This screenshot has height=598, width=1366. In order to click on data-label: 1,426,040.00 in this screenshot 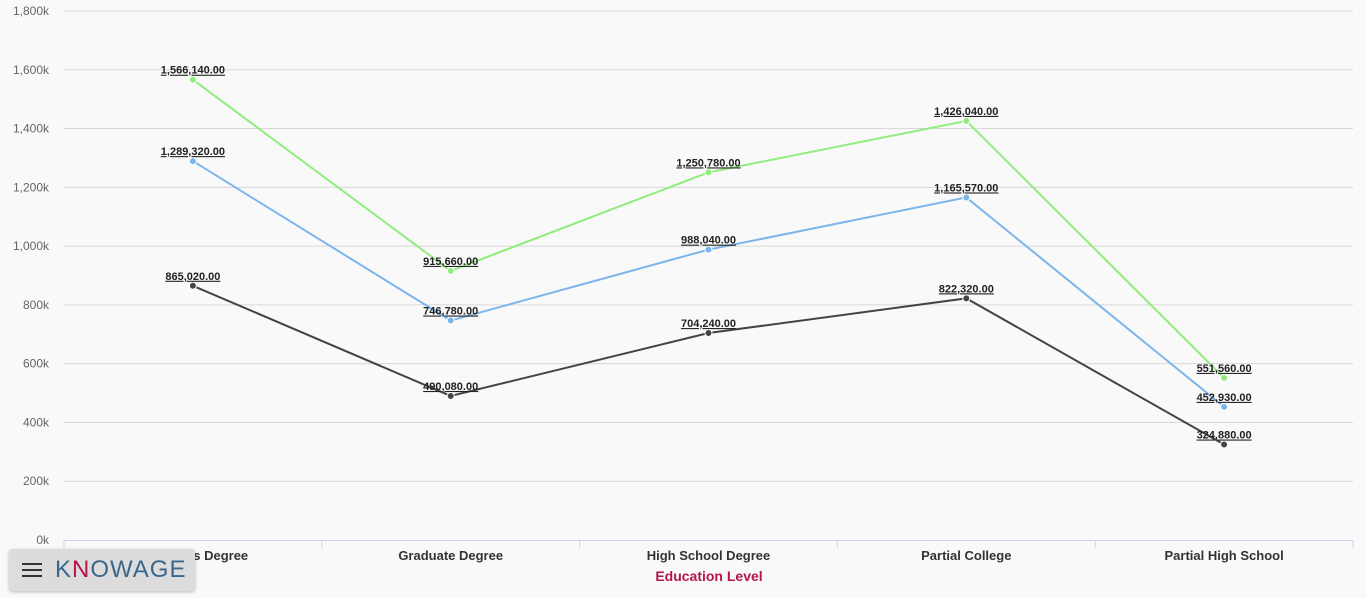, I will do `click(966, 112)`.